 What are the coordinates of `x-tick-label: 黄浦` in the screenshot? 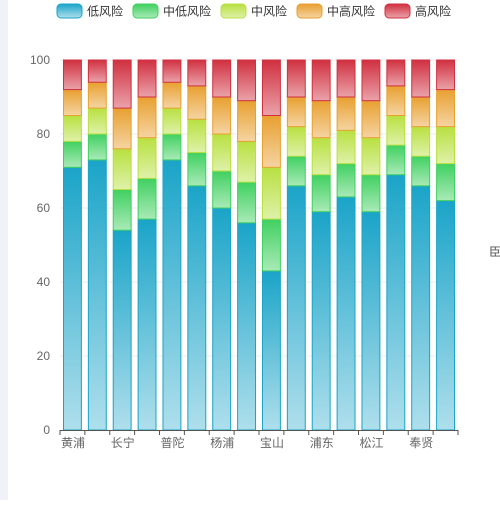 It's located at (73, 443).